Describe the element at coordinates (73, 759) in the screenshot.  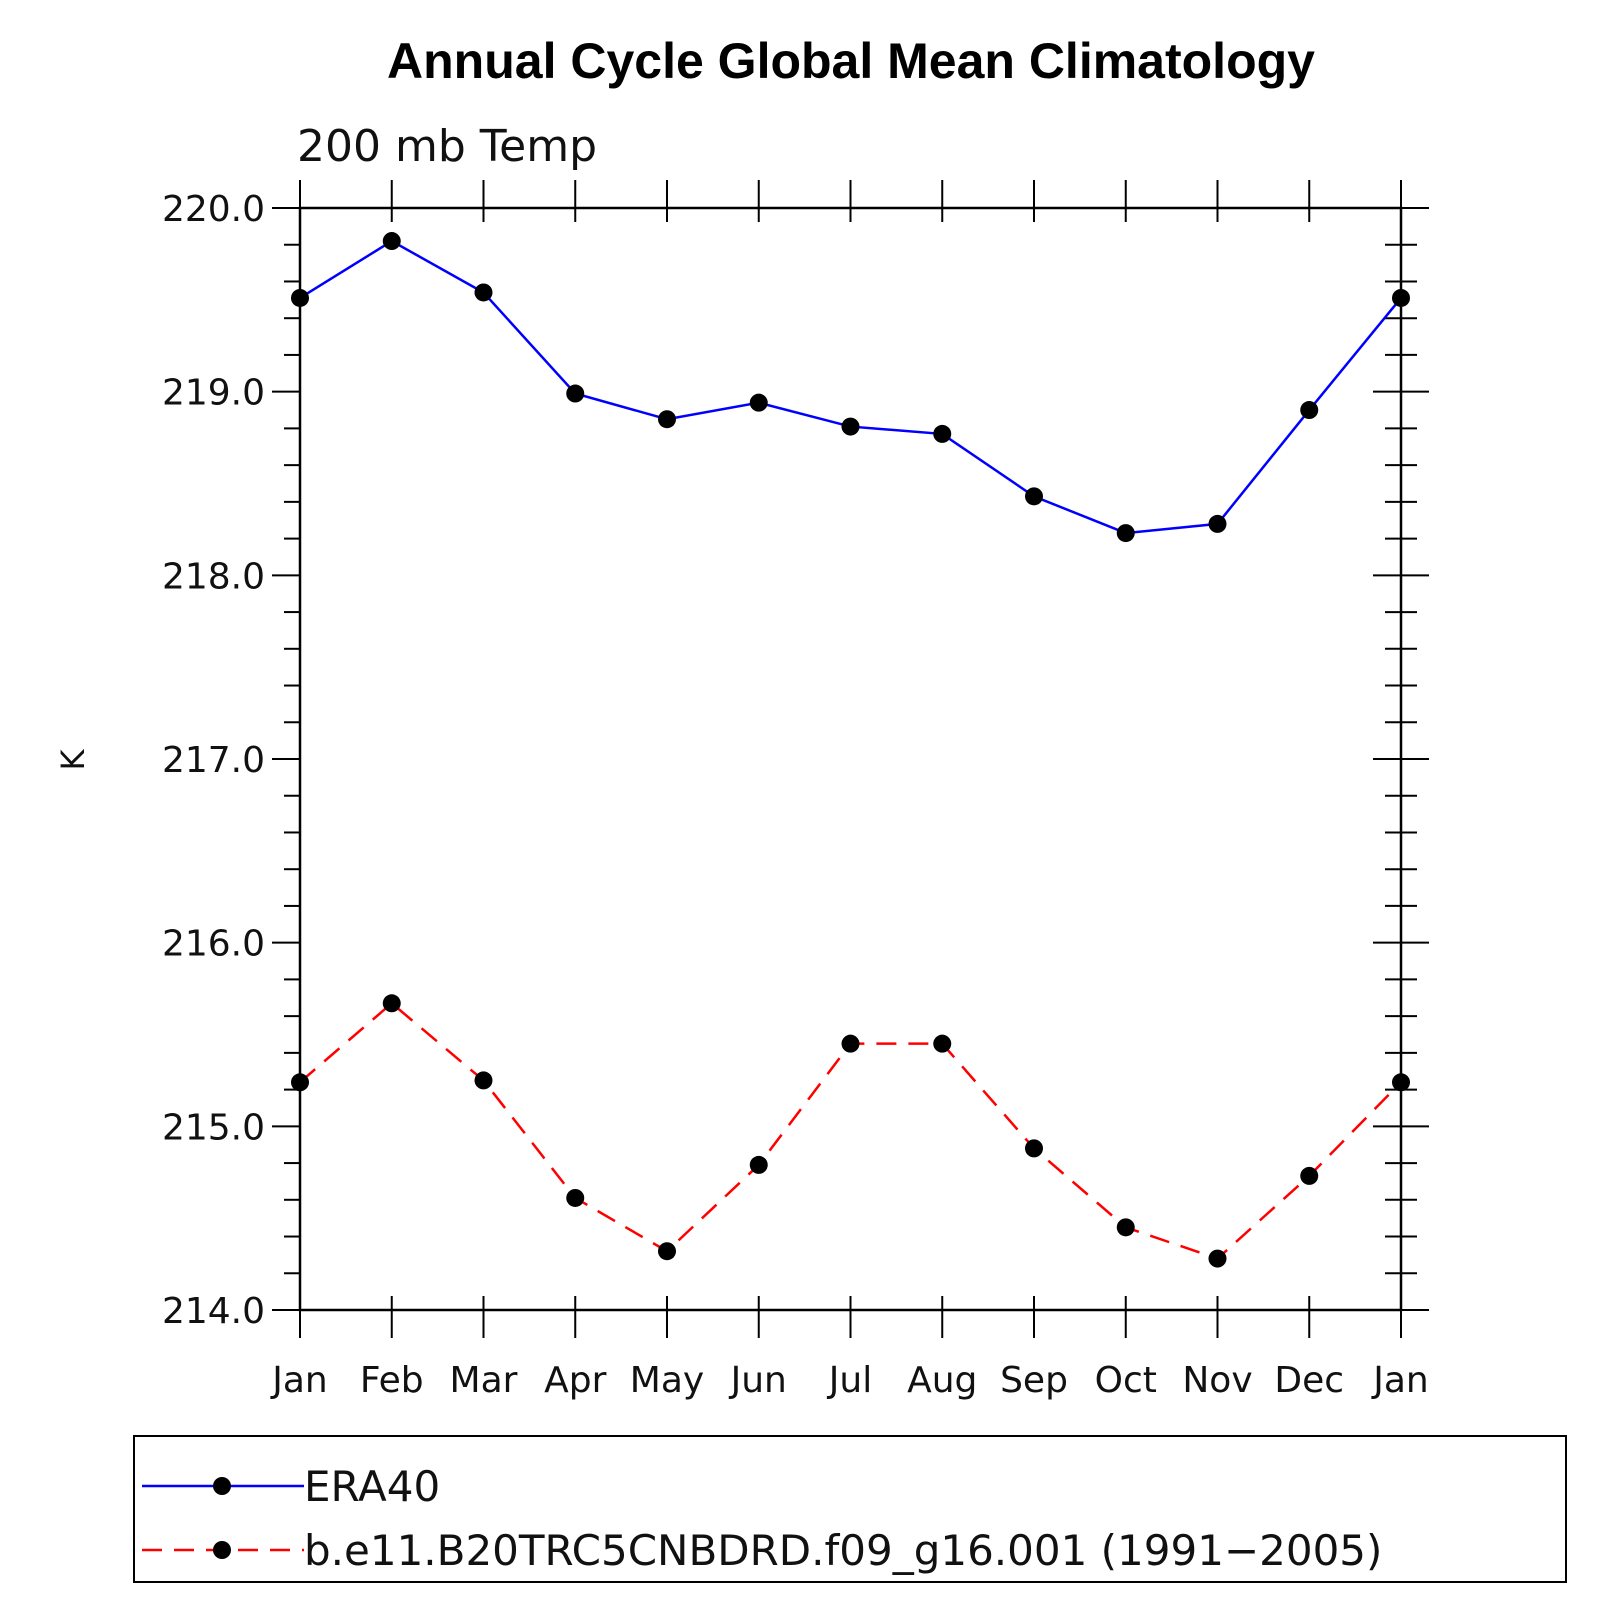
I see `y-axis-label: K` at that location.